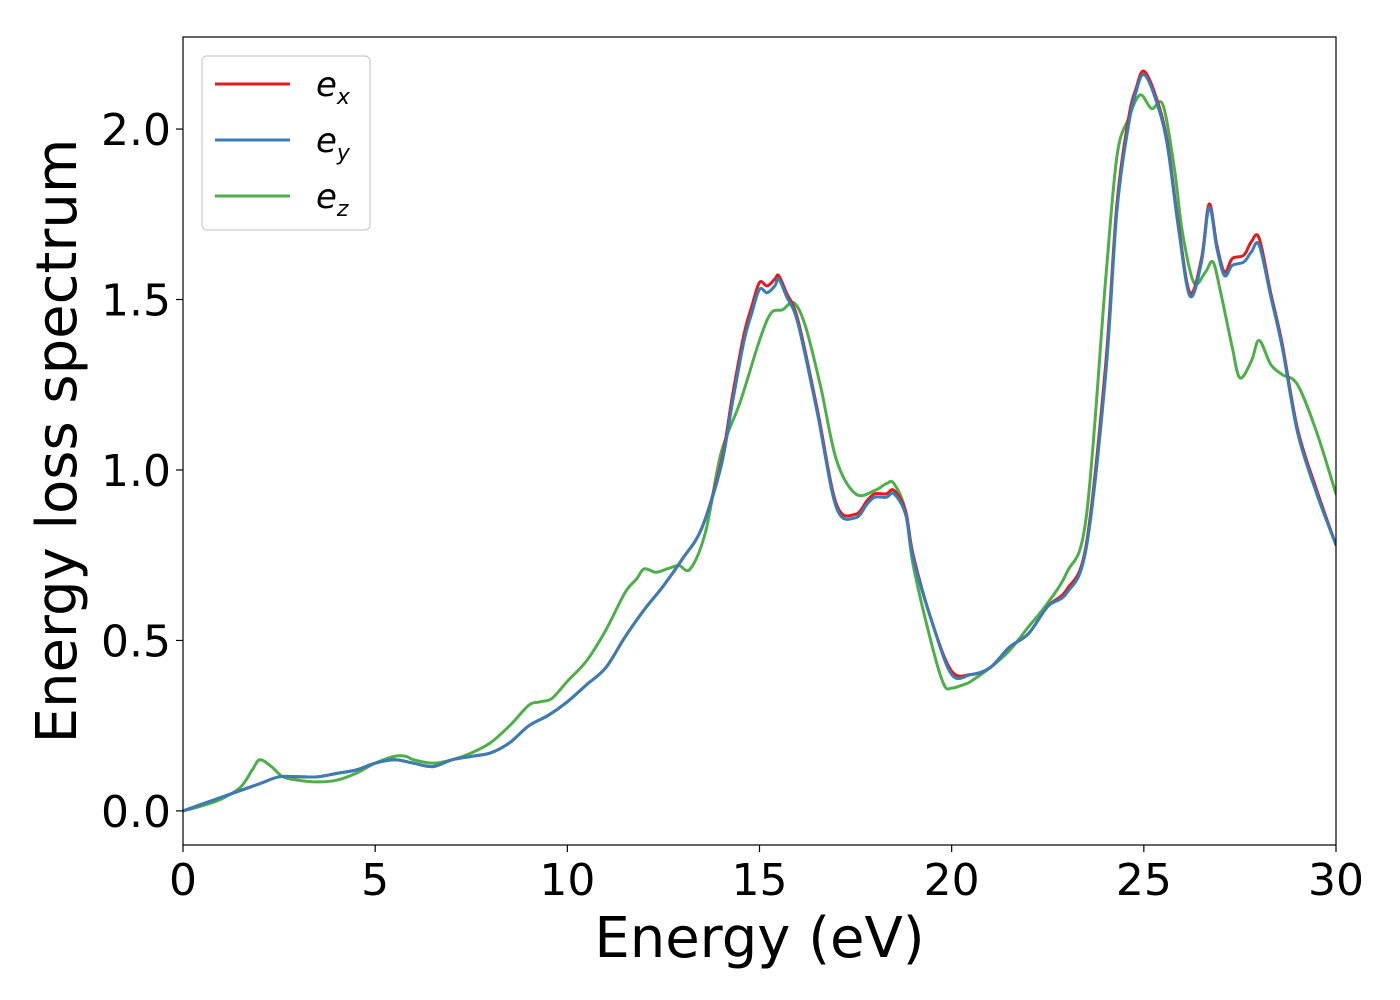  What do you see at coordinates (136, 812) in the screenshot?
I see `y-tick-label: 0.0` at bounding box center [136, 812].